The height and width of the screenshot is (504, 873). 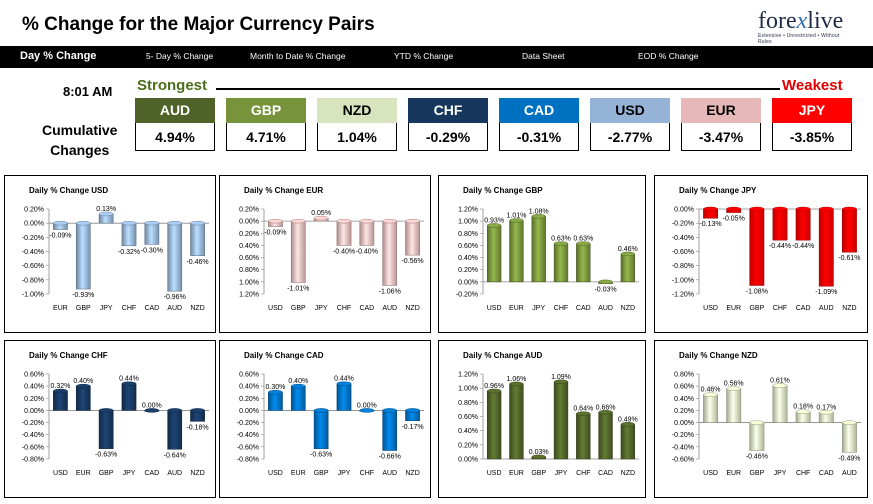 What do you see at coordinates (248, 435) in the screenshot?
I see `y-tick-label: -0.40%` at bounding box center [248, 435].